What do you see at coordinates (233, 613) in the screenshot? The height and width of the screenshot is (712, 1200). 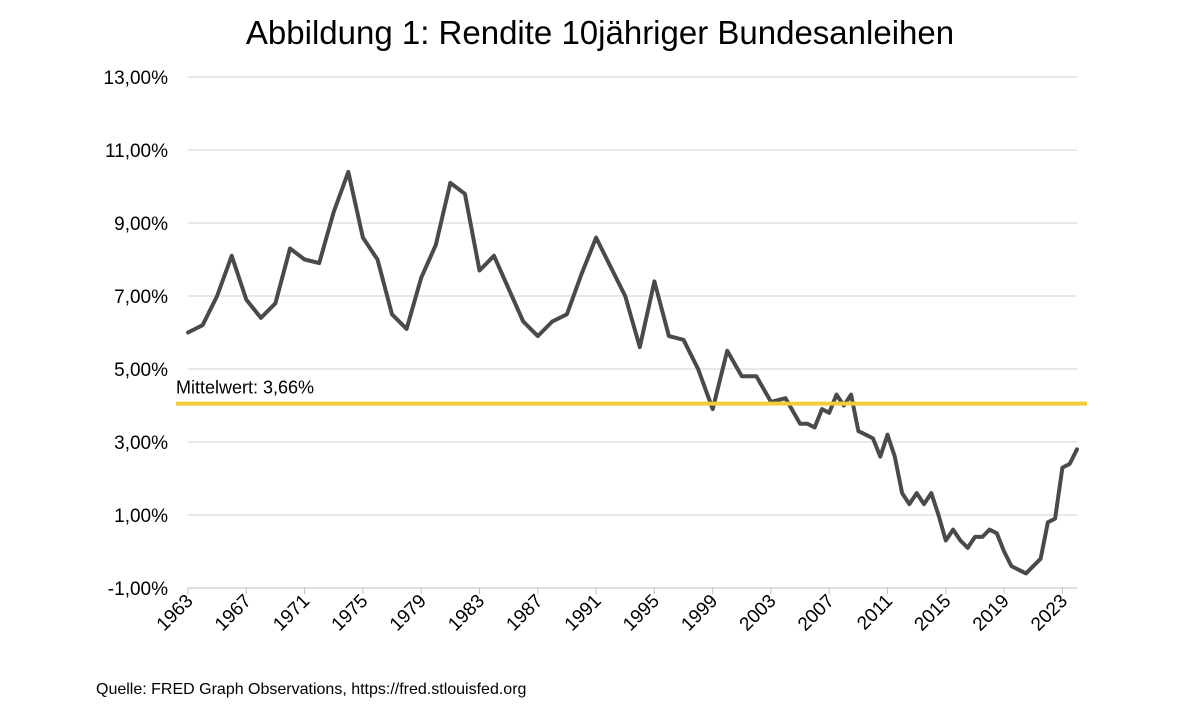 I see `x-tick-label: 1967` at bounding box center [233, 613].